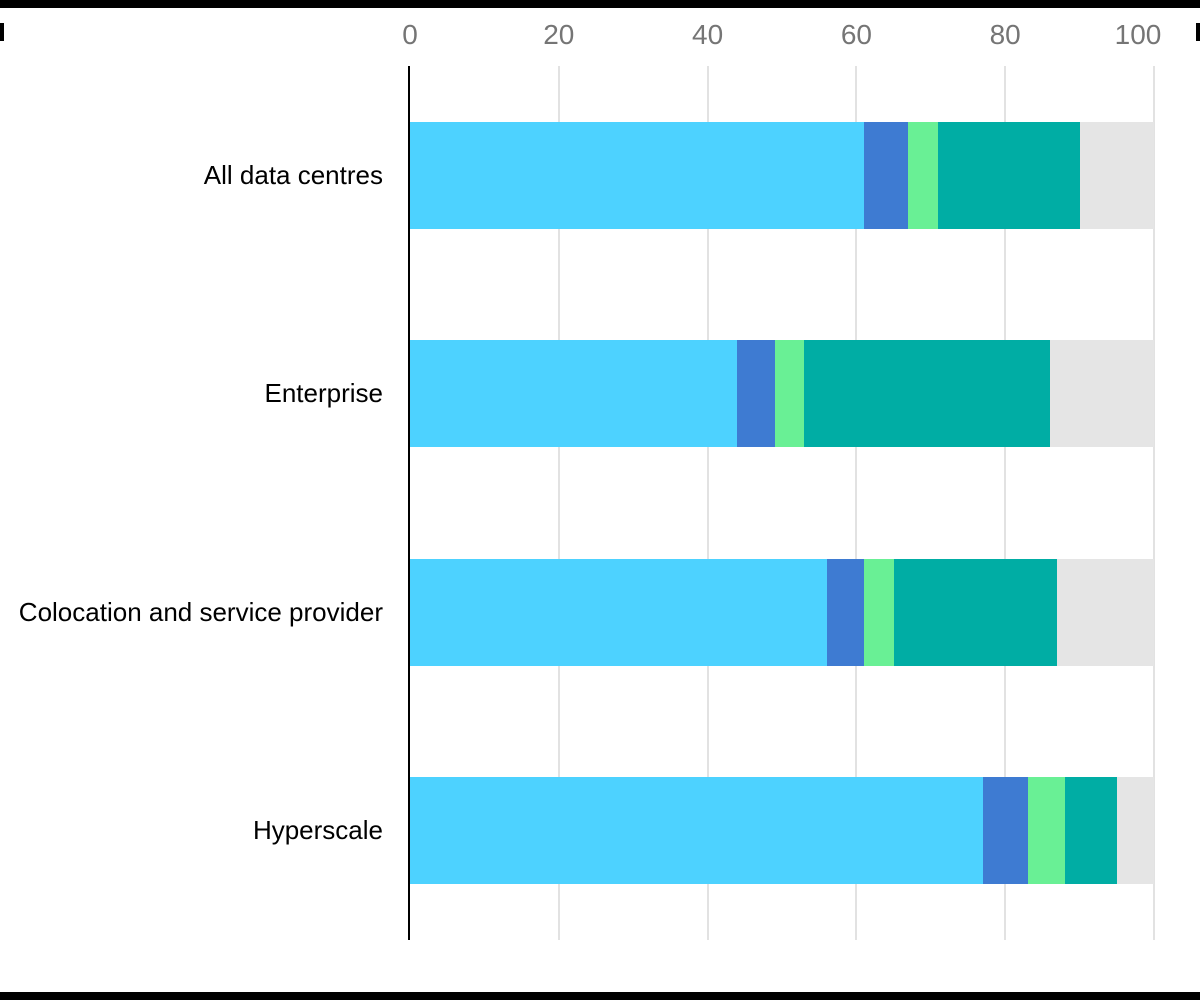  What do you see at coordinates (293, 174) in the screenshot?
I see `category-label: All data centres` at bounding box center [293, 174].